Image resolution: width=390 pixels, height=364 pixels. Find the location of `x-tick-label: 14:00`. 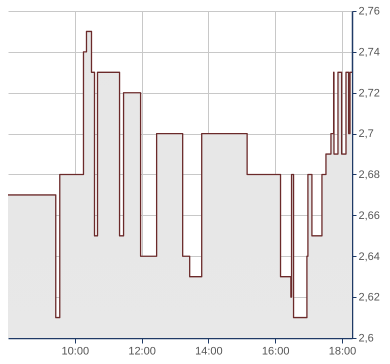

x-tick-label: 14:00 is located at coordinates (209, 352).